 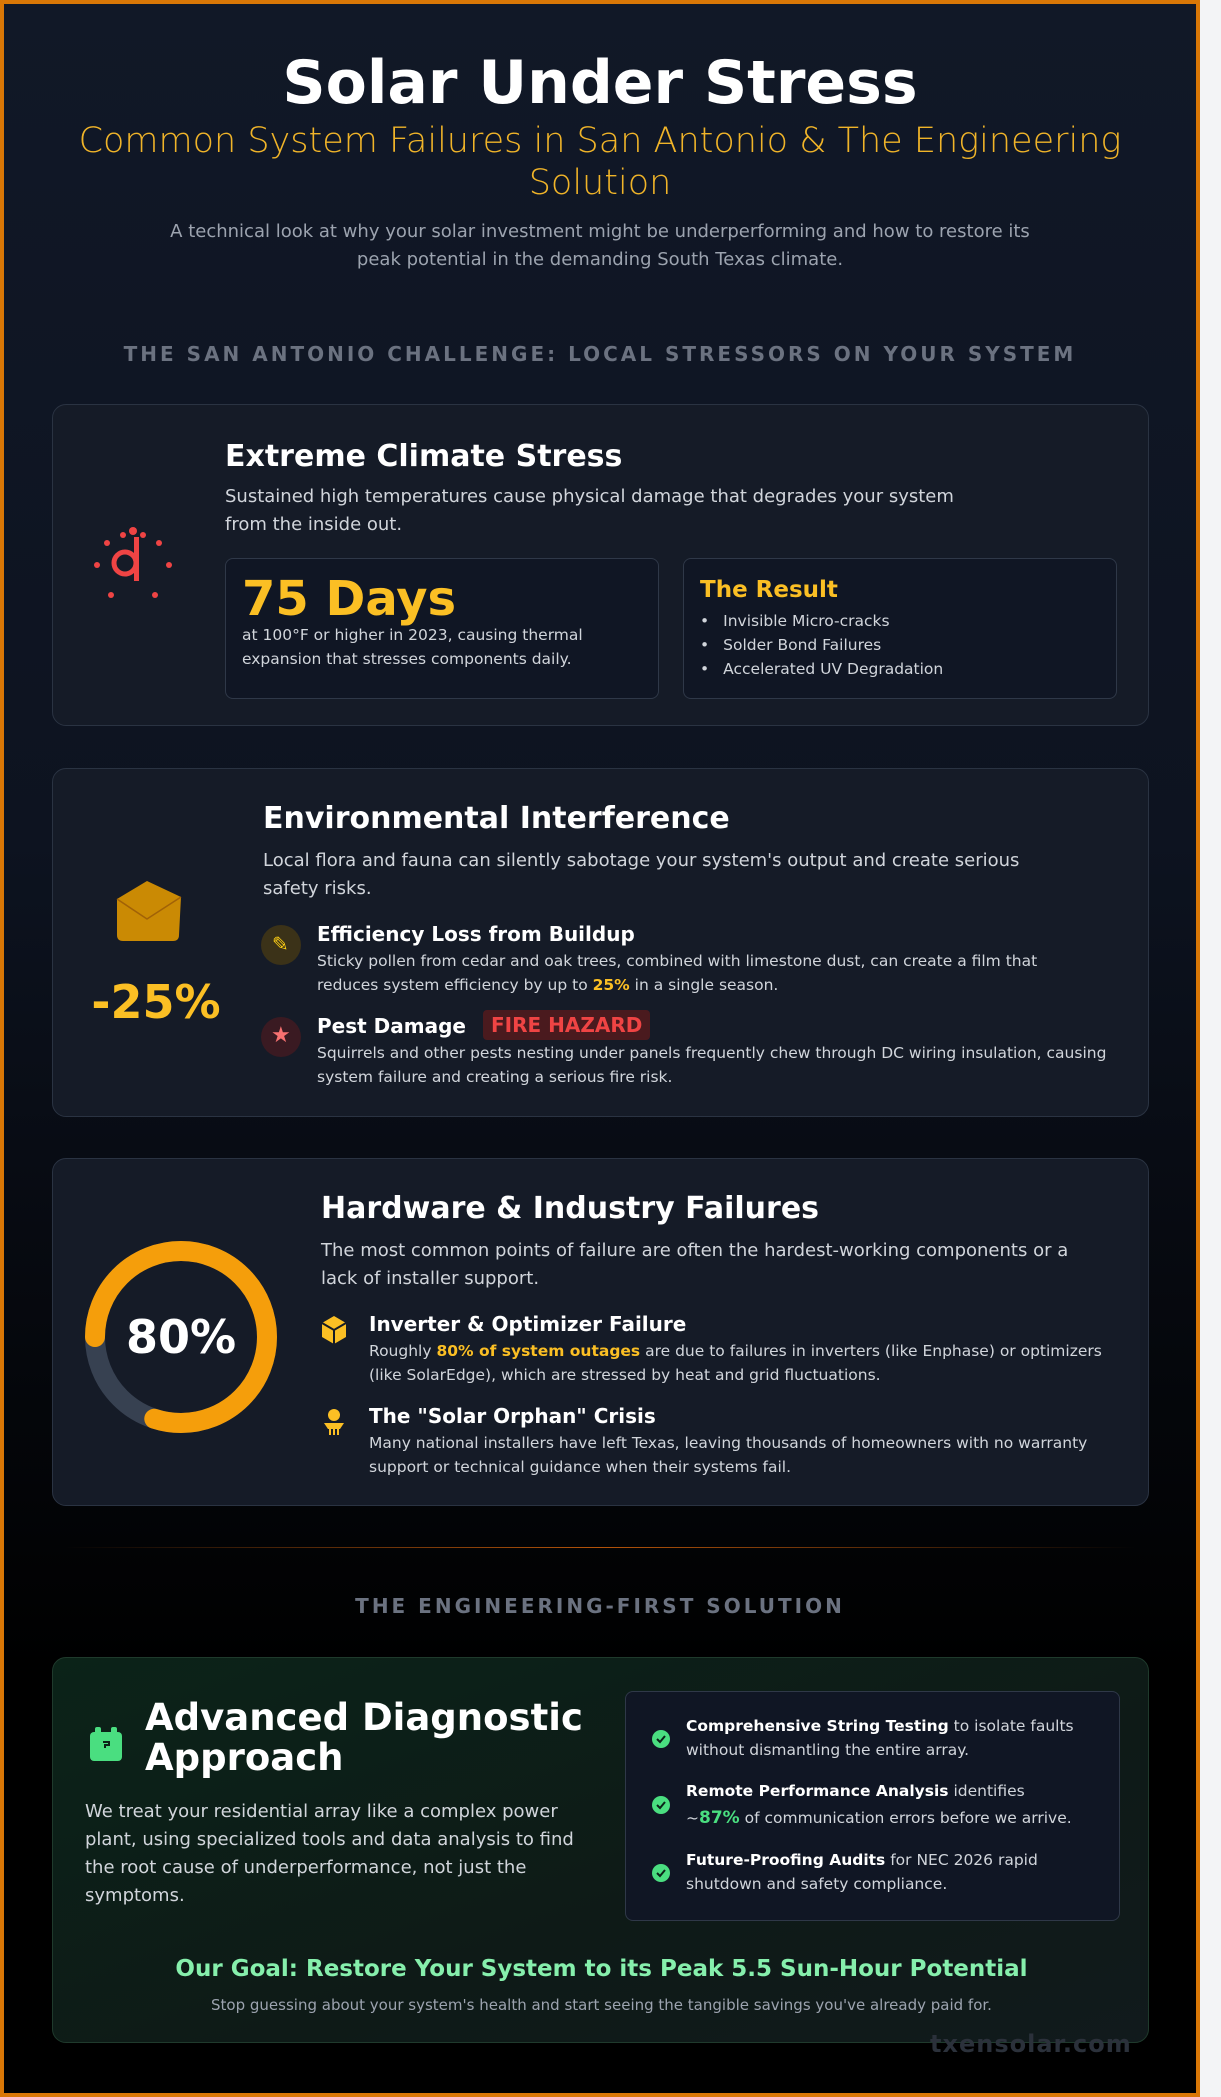 I want to click on section-heading-solution: THE ENGINEERING-FIRST SOLUTION, so click(x=600, y=1606).